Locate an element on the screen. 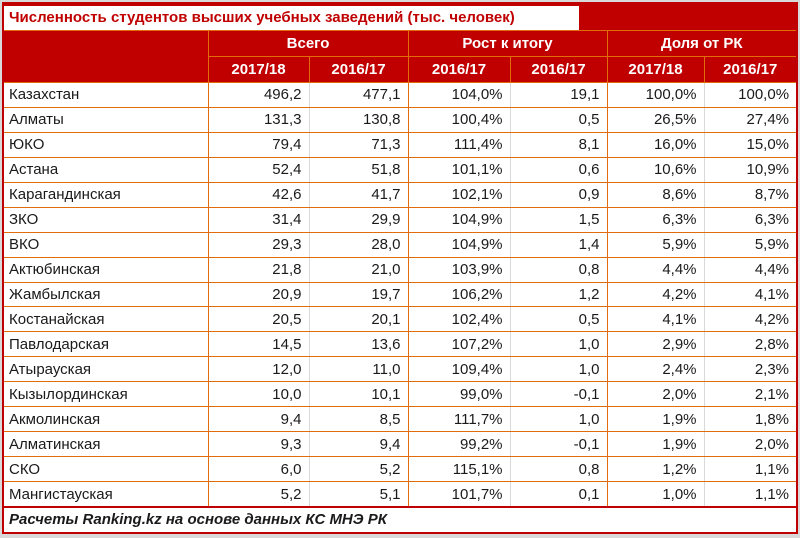 The image size is (800, 538). table-row: Карагандинская 42,6 41,7 102,1% 0,9 8,6% 8,7% is located at coordinates (400, 195).